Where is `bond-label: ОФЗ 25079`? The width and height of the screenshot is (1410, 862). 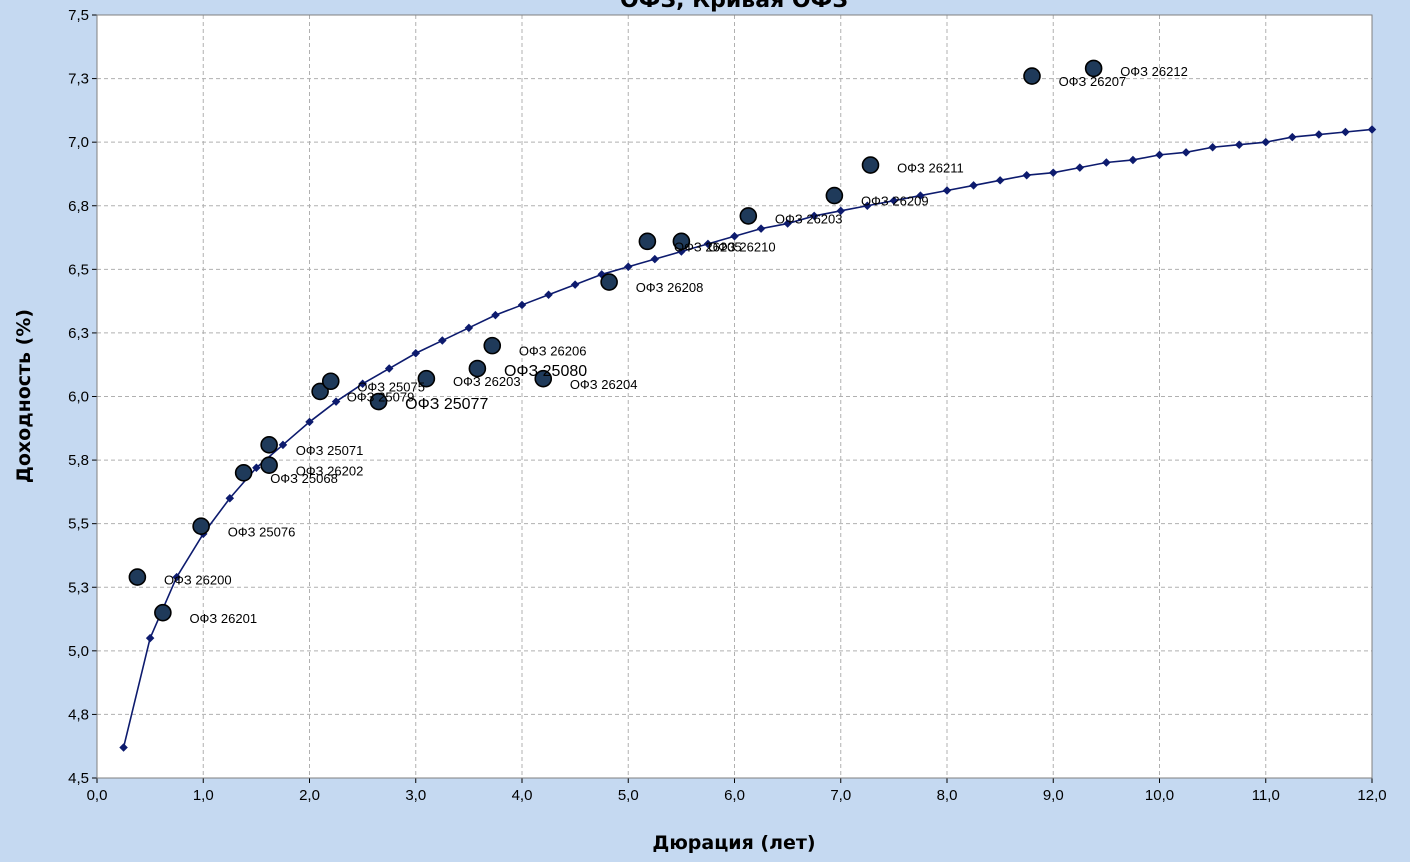 bond-label: ОФЗ 25079 is located at coordinates (381, 397).